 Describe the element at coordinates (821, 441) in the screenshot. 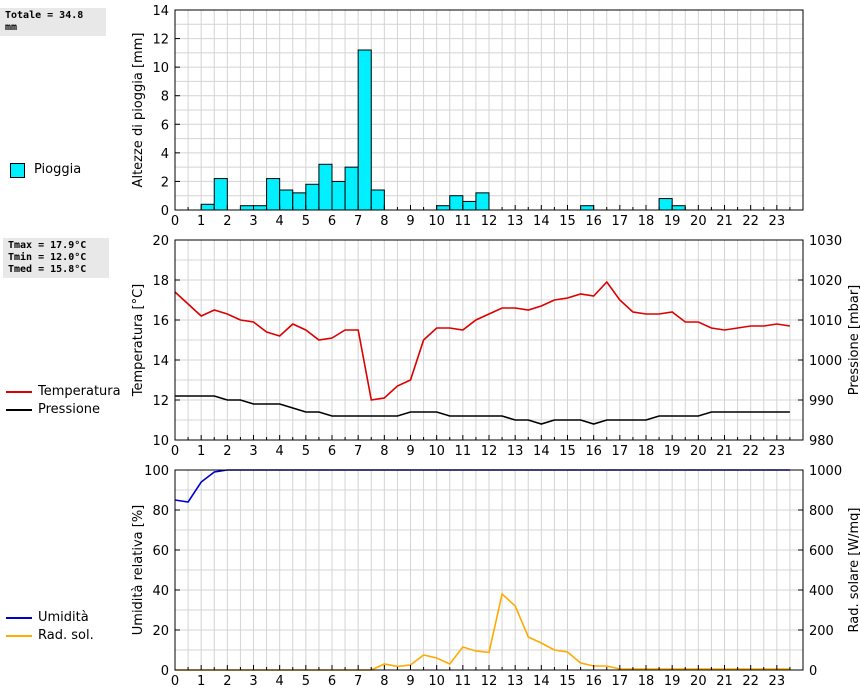

I see `y2-tick-label: 980` at that location.